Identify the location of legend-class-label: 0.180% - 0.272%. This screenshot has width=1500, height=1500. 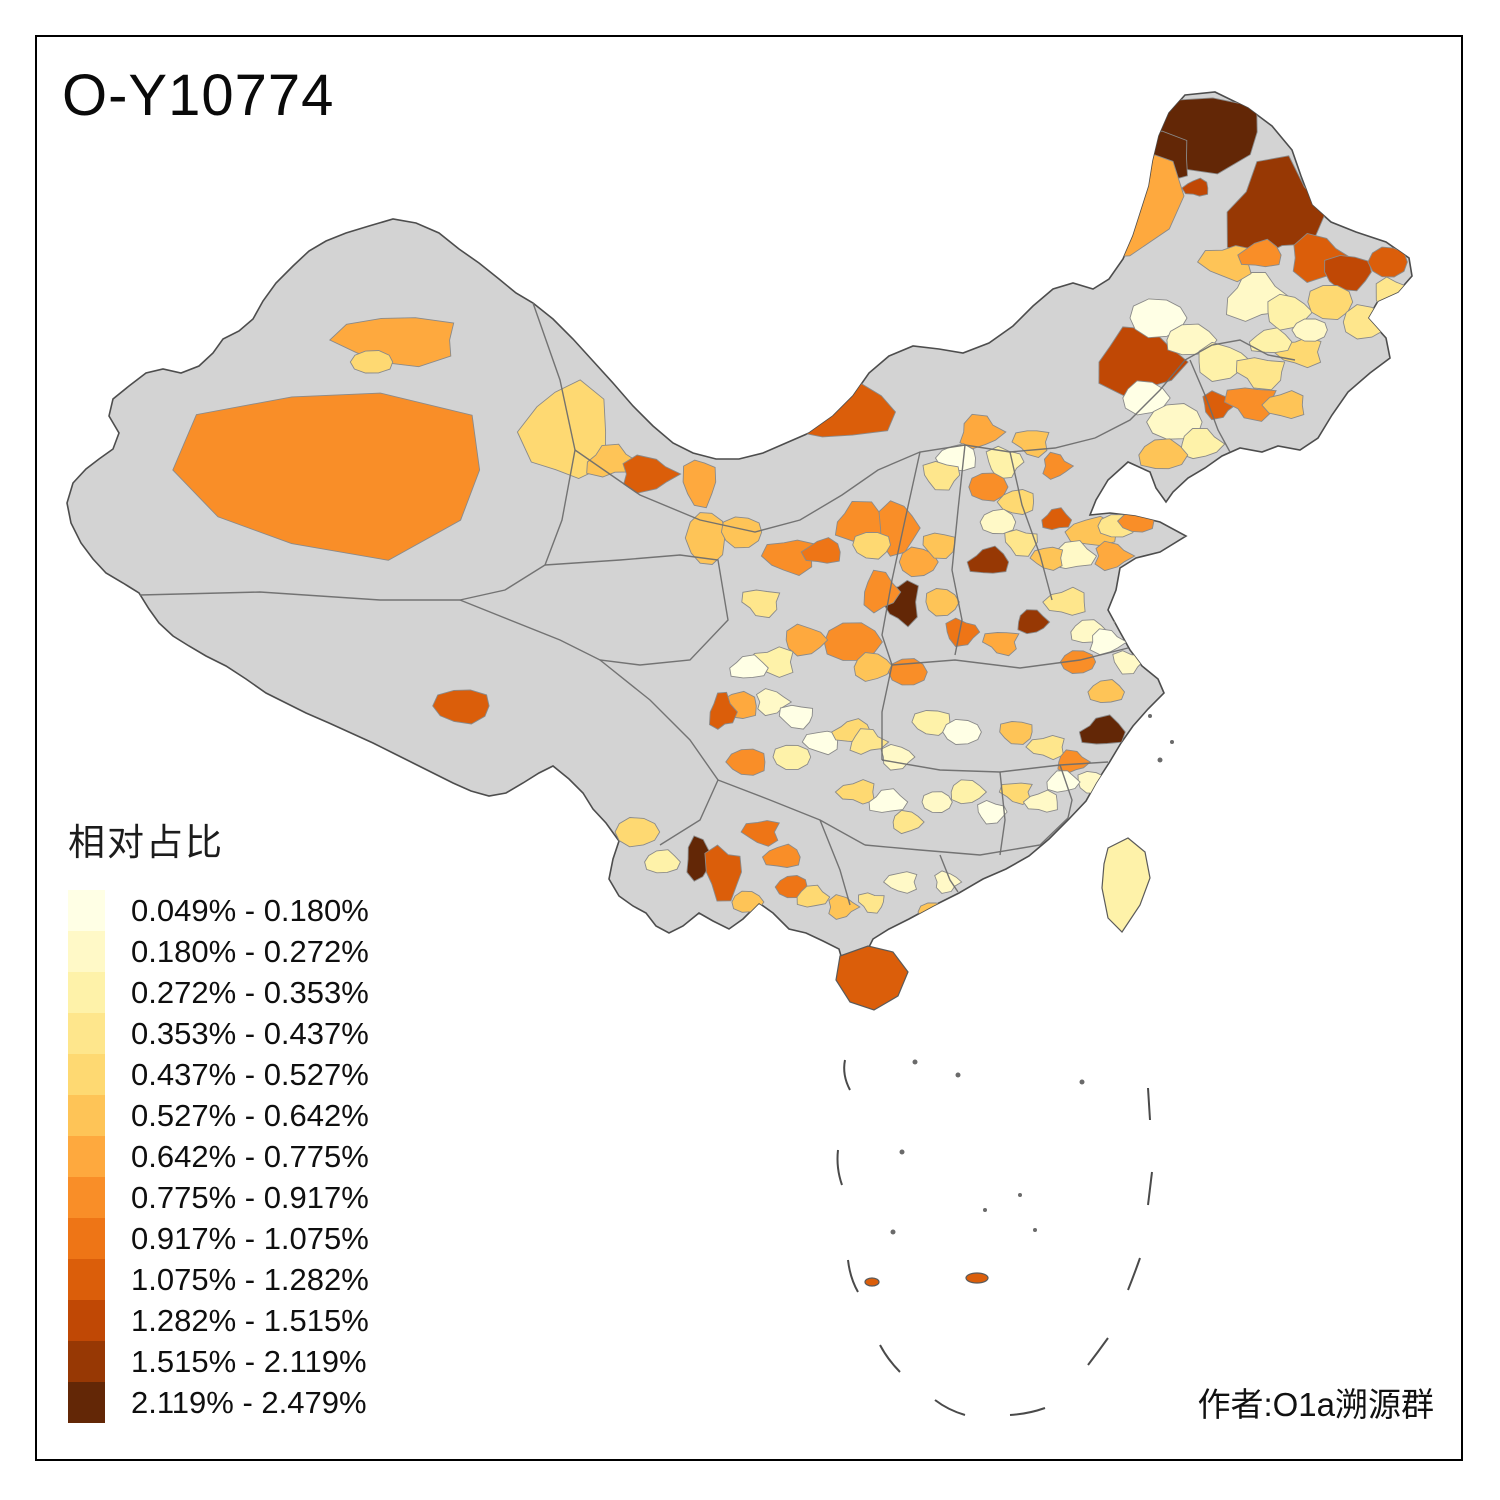
(250, 951).